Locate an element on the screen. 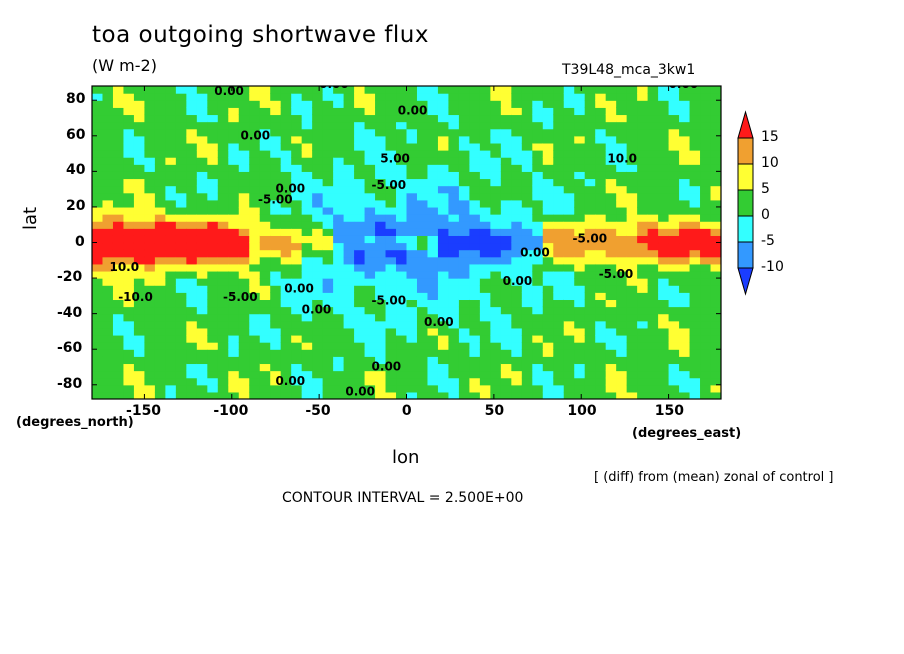  colorbar-bottom-arrow is located at coordinates (745, 281).